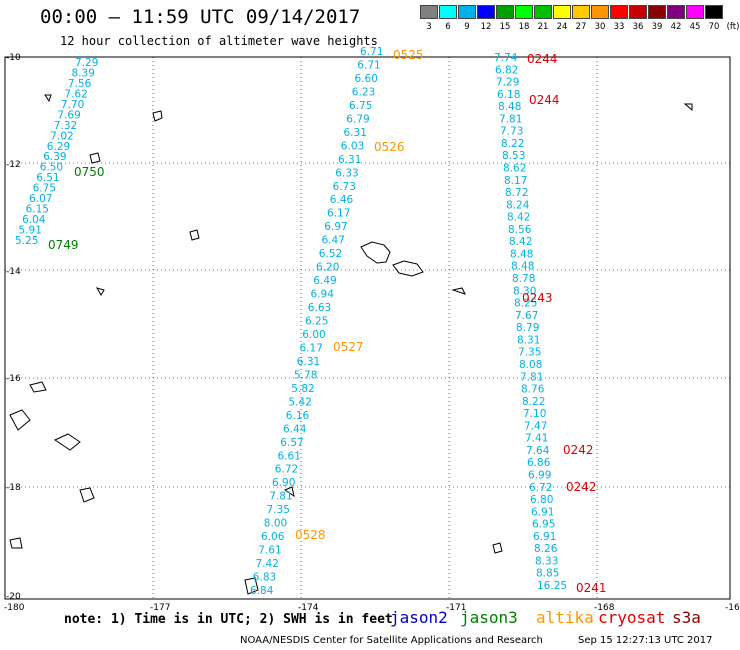  Describe the element at coordinates (619, 27) in the screenshot. I see `scale-label: 33` at that location.